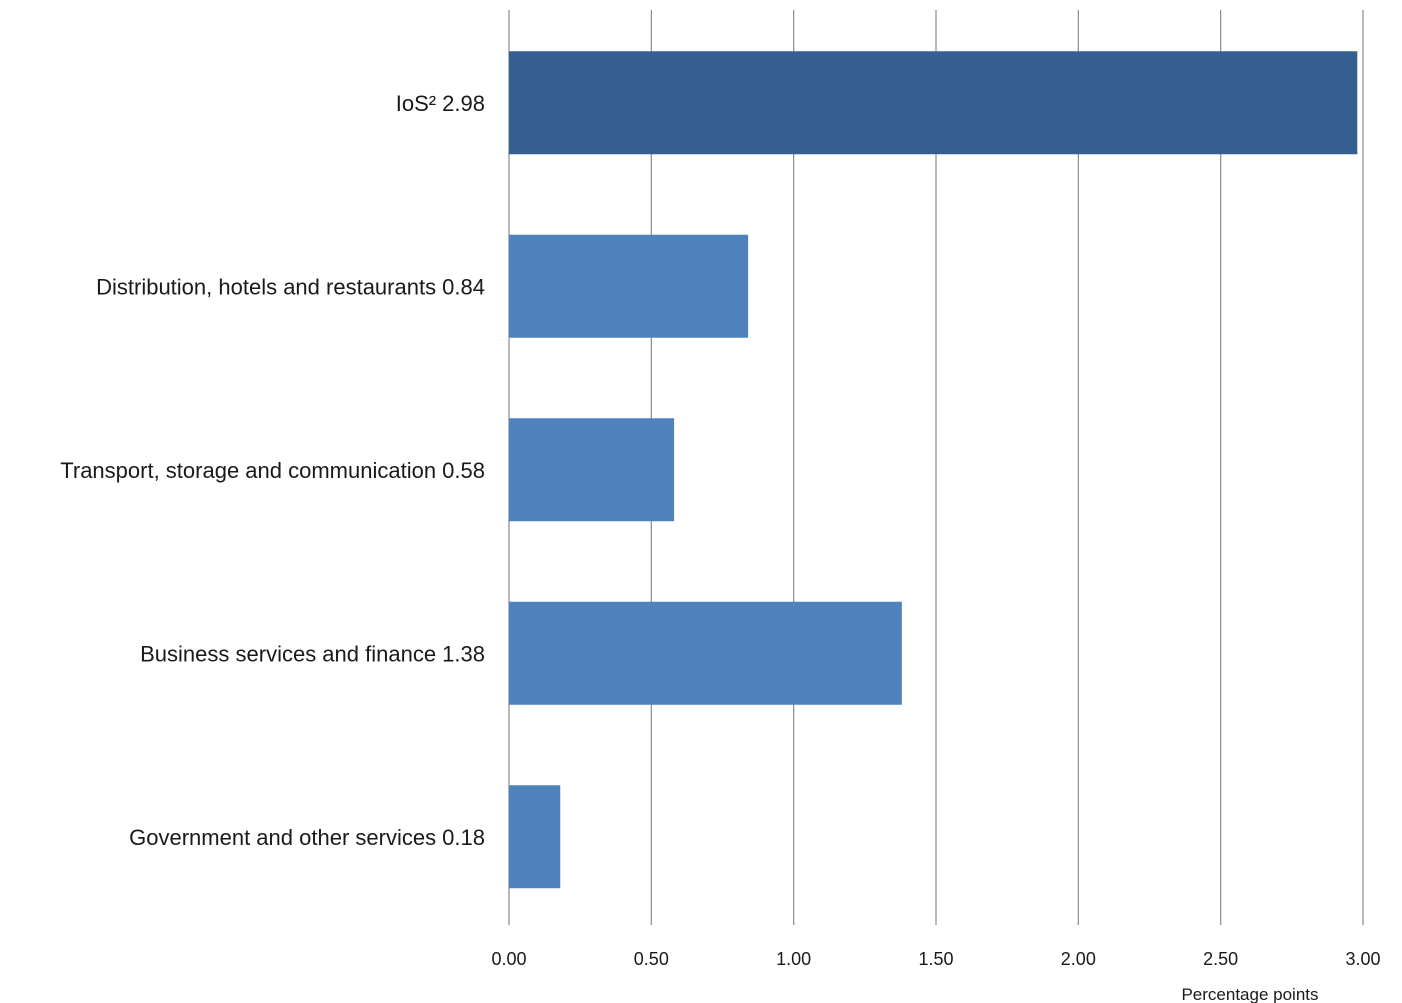  Describe the element at coordinates (1078, 959) in the screenshot. I see `x-tick-label: 2.00` at that location.